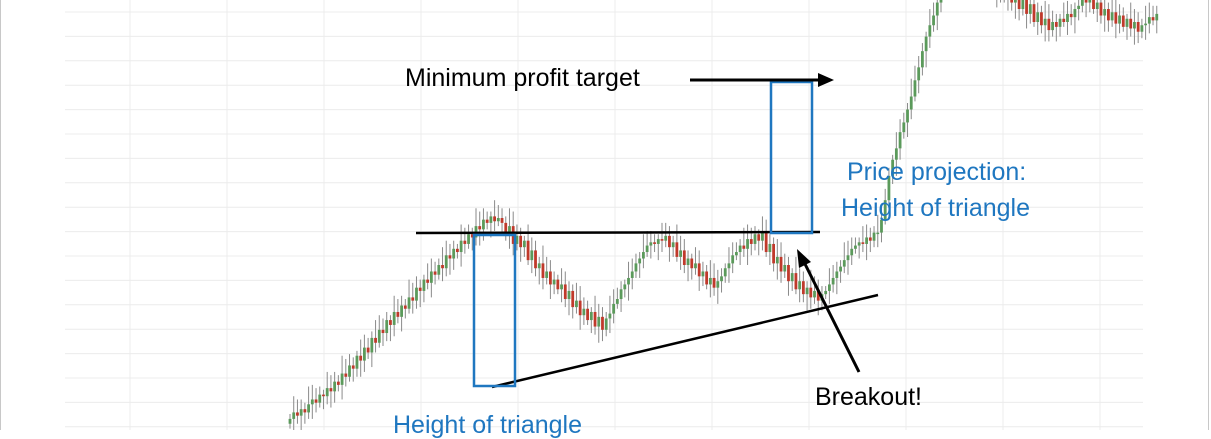 The height and width of the screenshot is (439, 1211). Describe the element at coordinates (522, 78) in the screenshot. I see `profit-target-label: Minimum profit target` at that location.